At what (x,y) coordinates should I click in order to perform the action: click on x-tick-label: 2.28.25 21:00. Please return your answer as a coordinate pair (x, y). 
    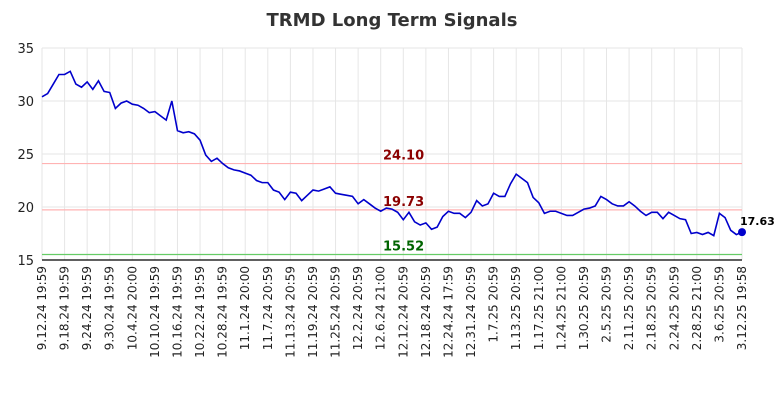
    Looking at the image, I should click on (697, 308).